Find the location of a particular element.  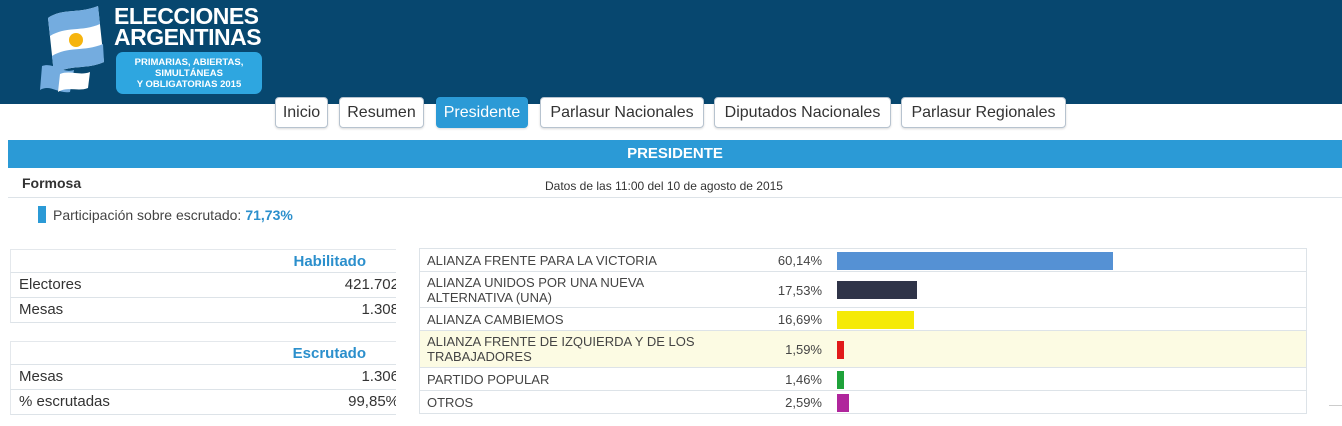

habilitado-row: Electores 421.702 is located at coordinates (203, 285).